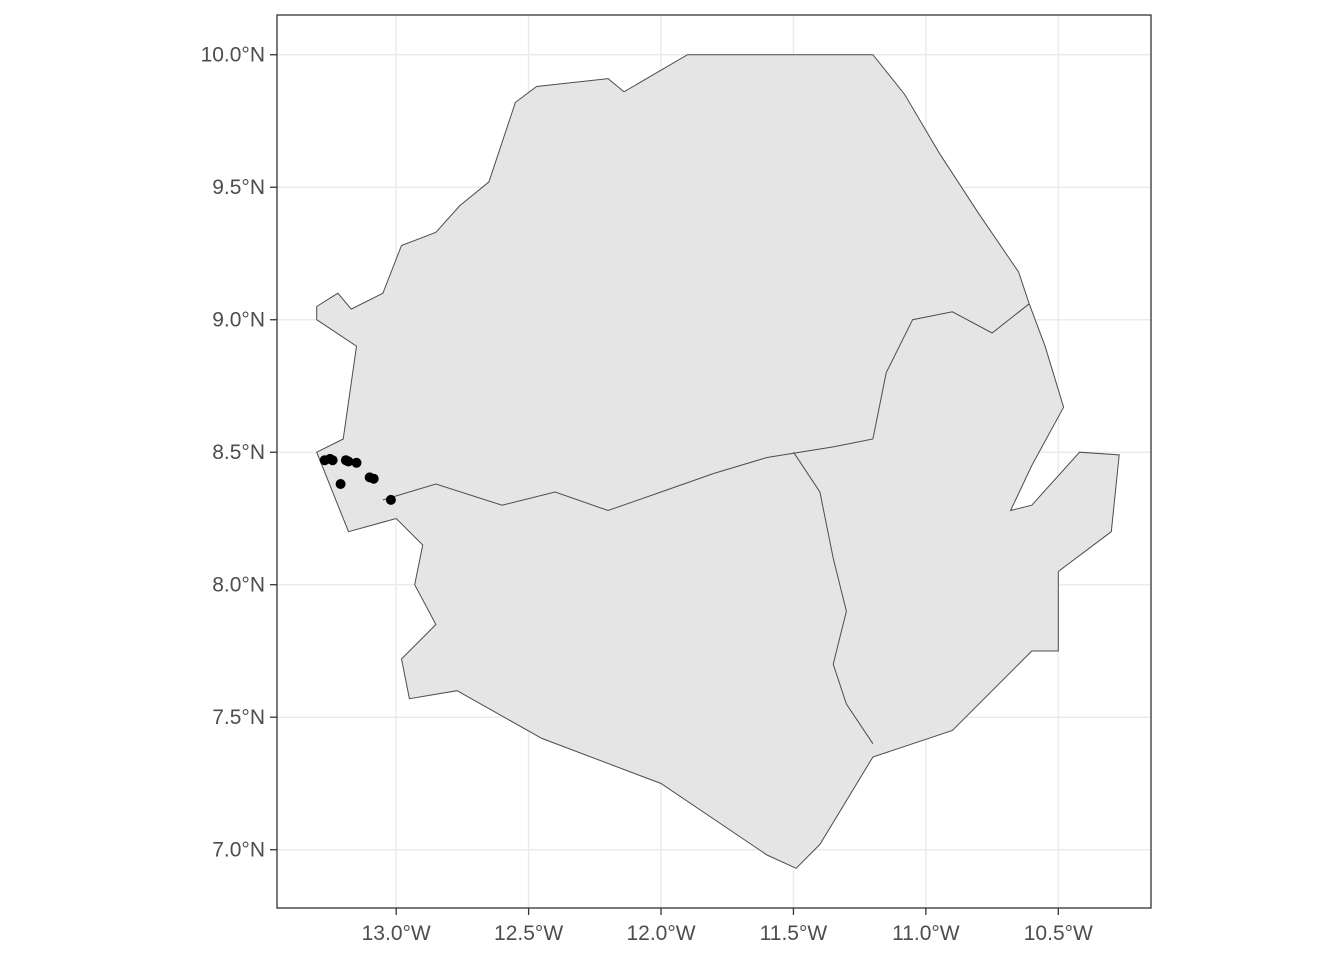 The image size is (1344, 960). I want to click on points-layer, so click(357, 479).